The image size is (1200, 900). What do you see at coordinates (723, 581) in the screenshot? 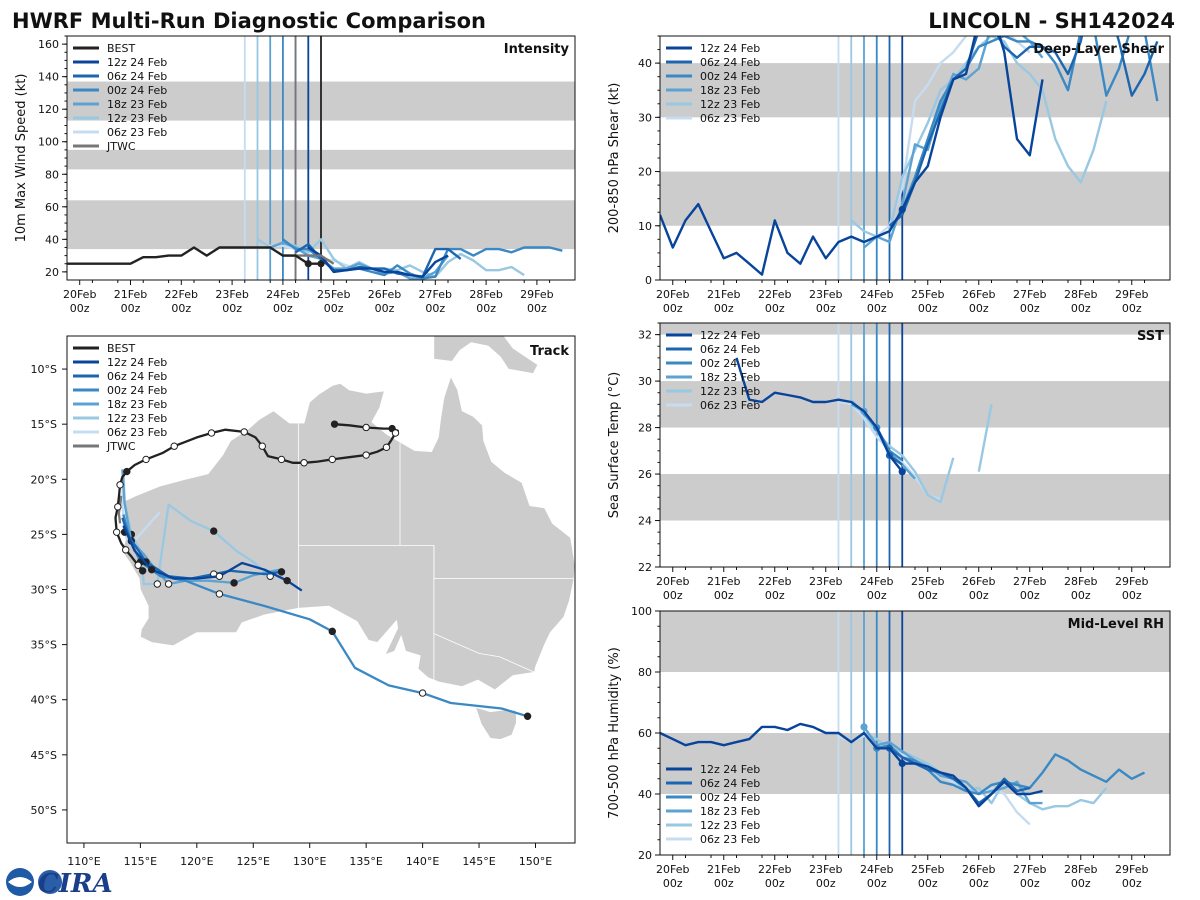
I see `x-tick-label-line: 21Feb` at bounding box center [723, 581].